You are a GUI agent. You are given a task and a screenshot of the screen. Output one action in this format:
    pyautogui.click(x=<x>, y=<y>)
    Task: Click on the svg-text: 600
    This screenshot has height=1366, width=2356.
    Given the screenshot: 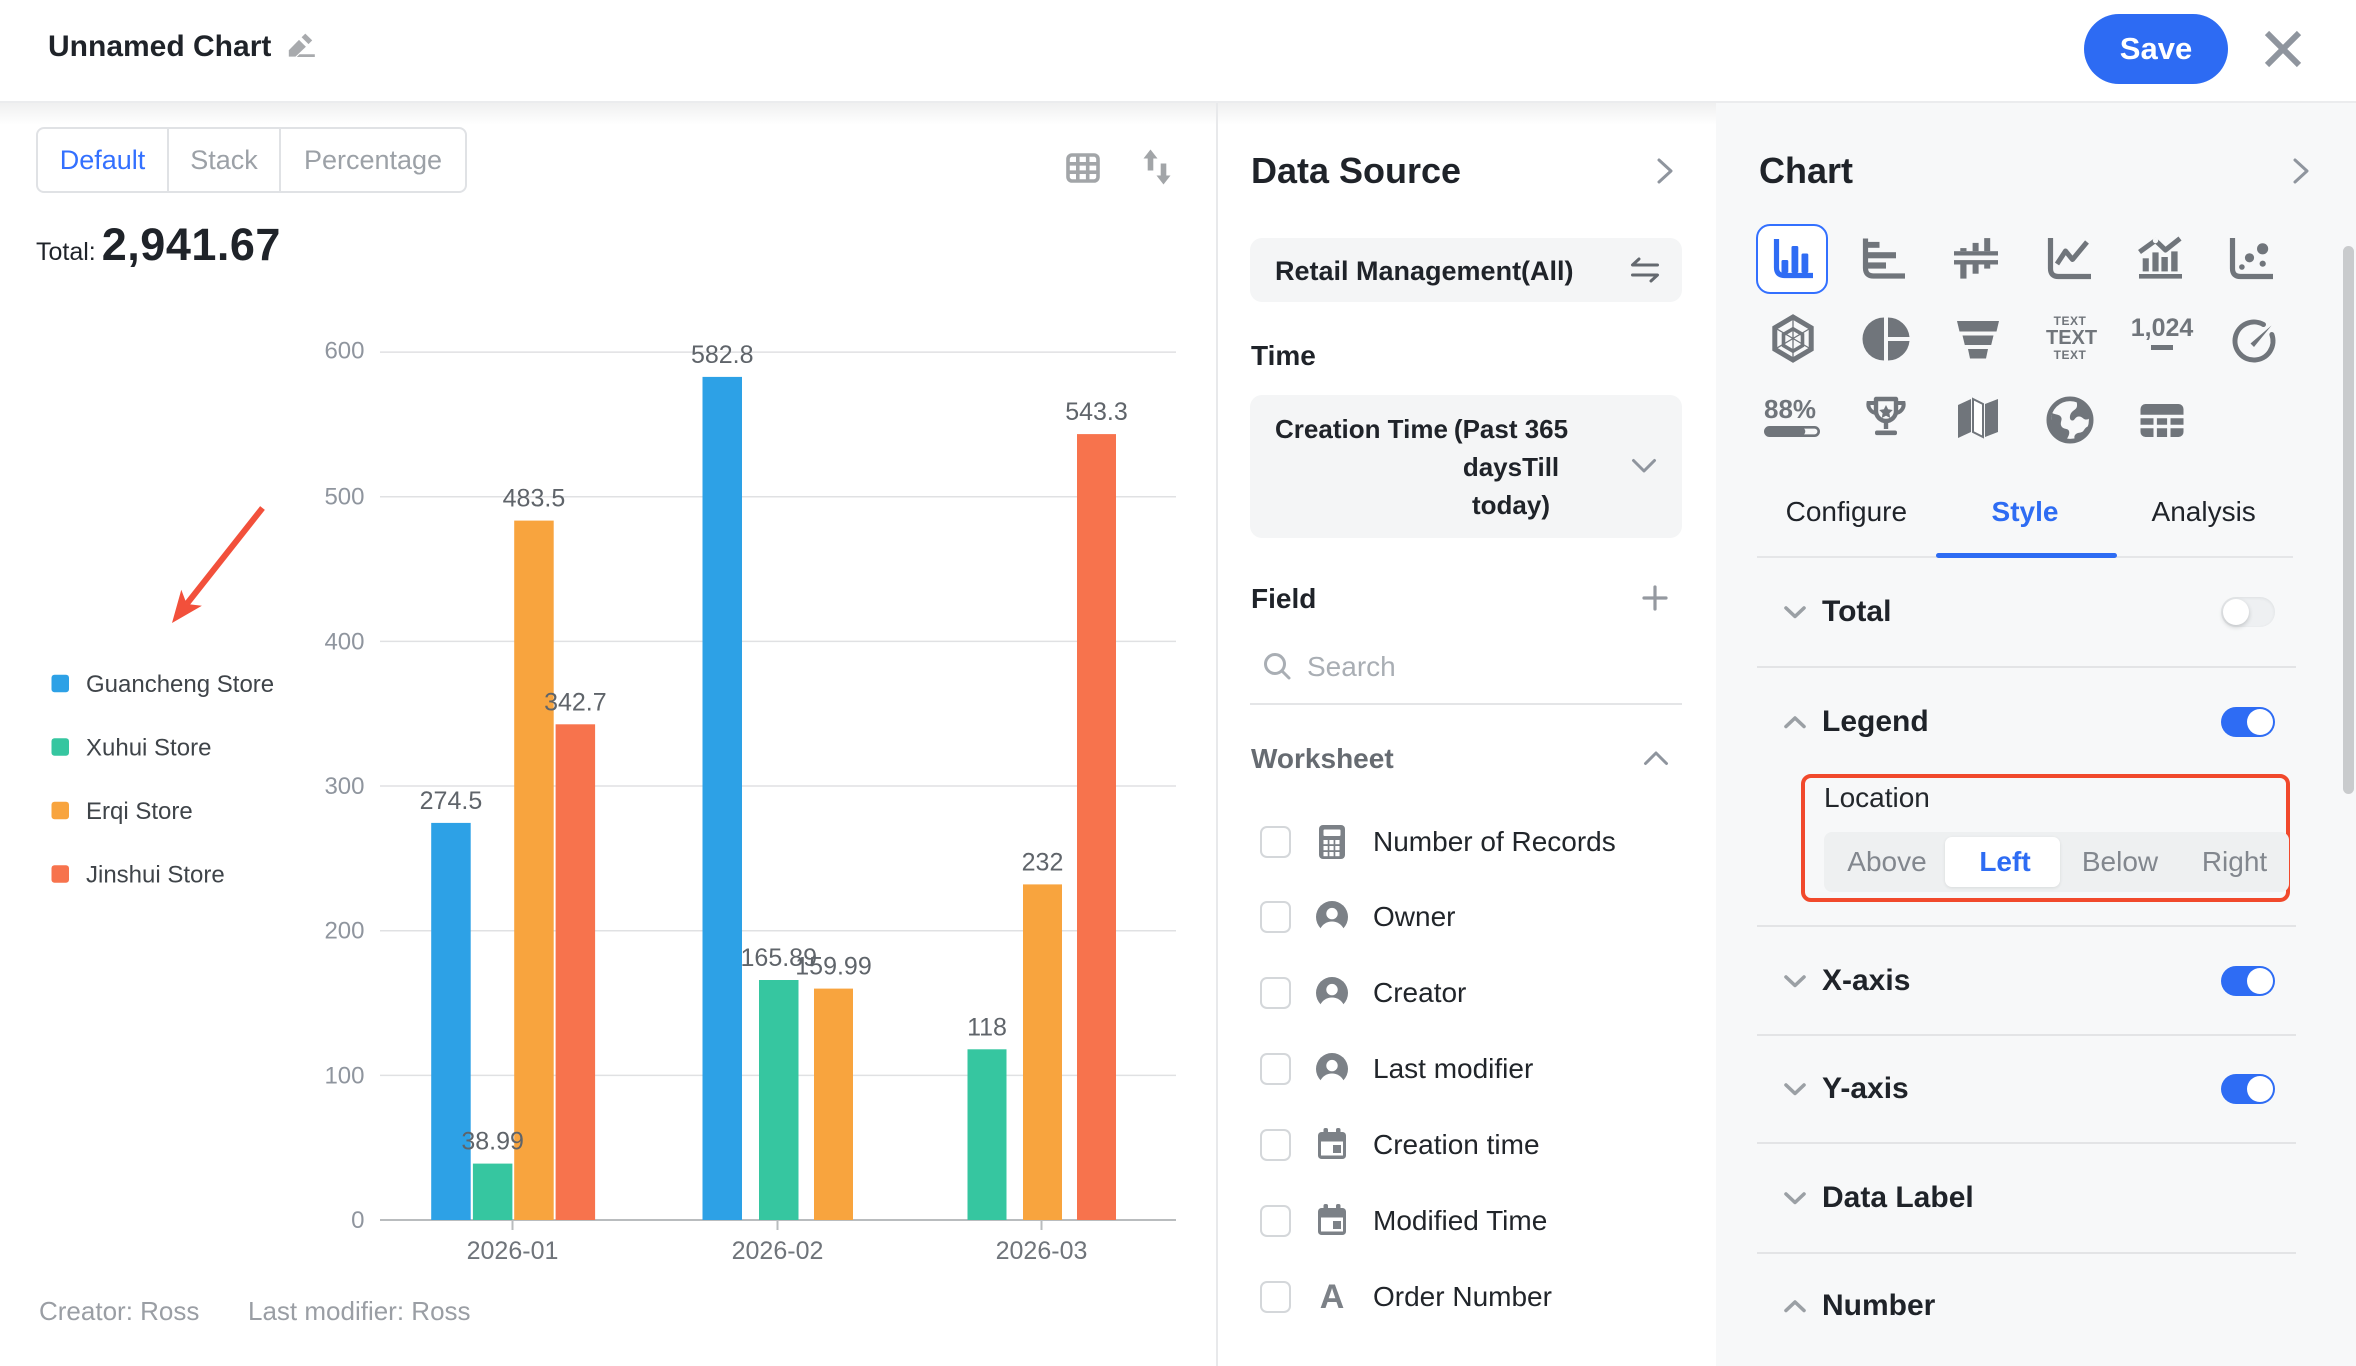 What is the action you would take?
    pyautogui.click(x=344, y=351)
    